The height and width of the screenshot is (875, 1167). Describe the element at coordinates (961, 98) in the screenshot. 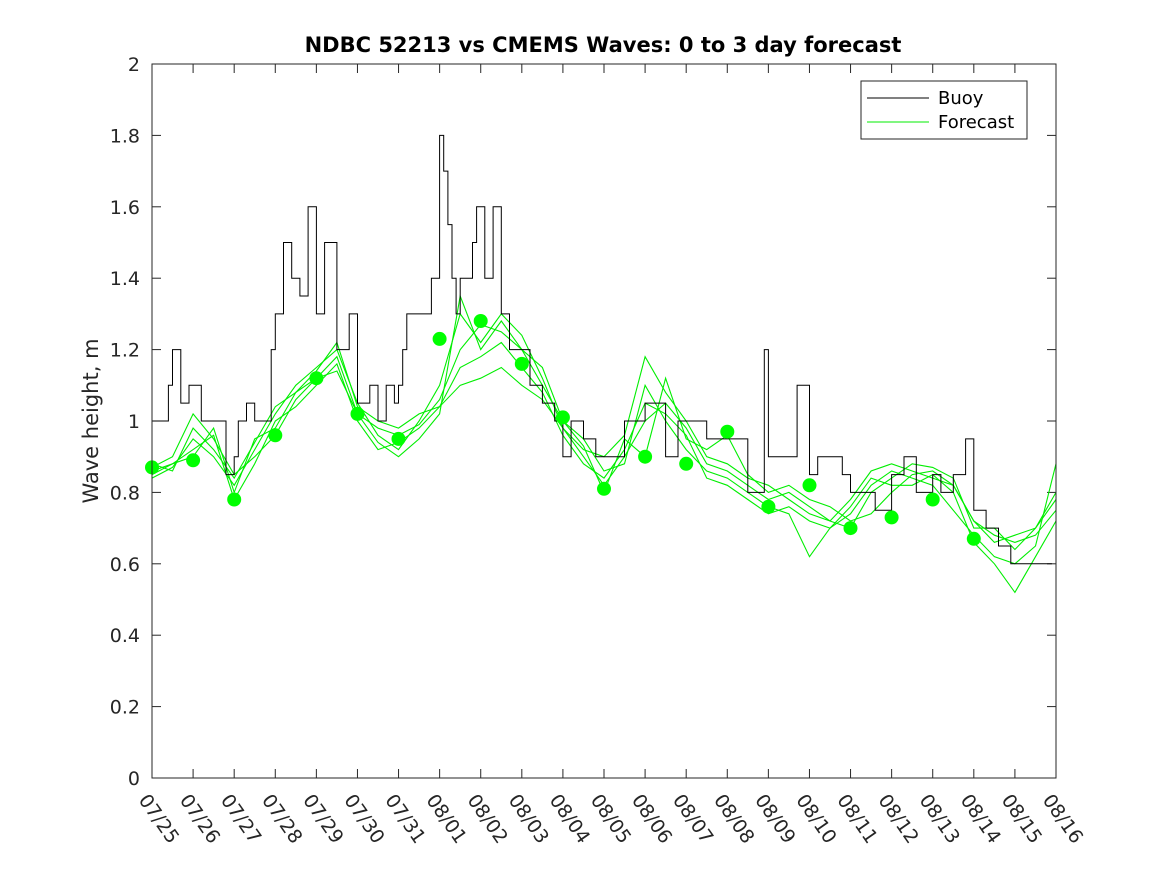

I see `legend-buoy-label: Buoy` at that location.